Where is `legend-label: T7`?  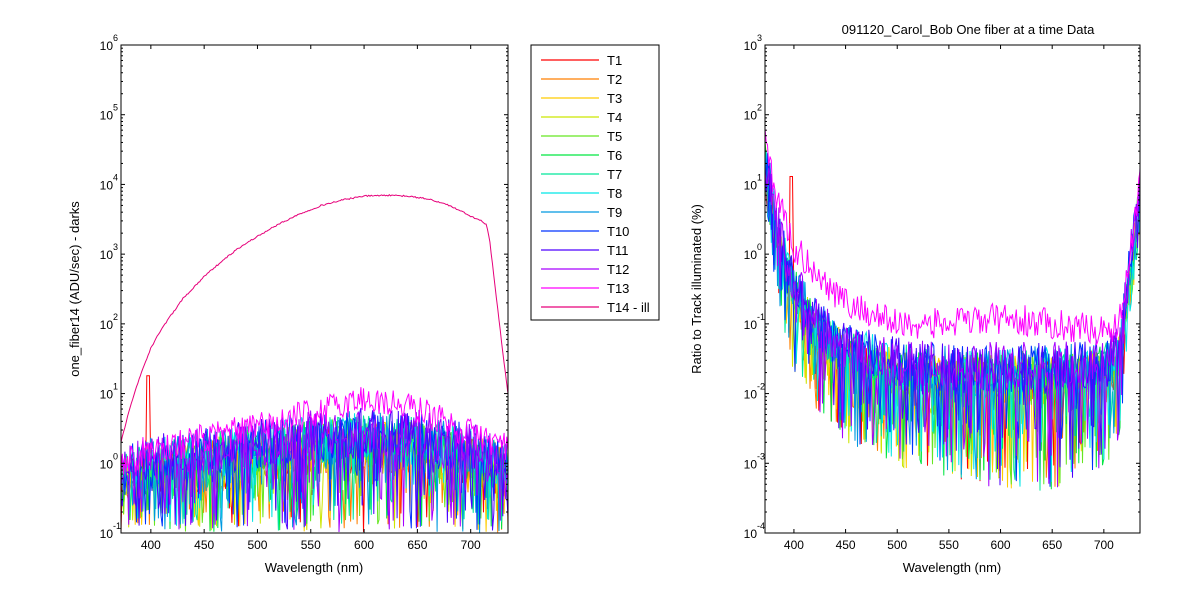 legend-label: T7 is located at coordinates (614, 174).